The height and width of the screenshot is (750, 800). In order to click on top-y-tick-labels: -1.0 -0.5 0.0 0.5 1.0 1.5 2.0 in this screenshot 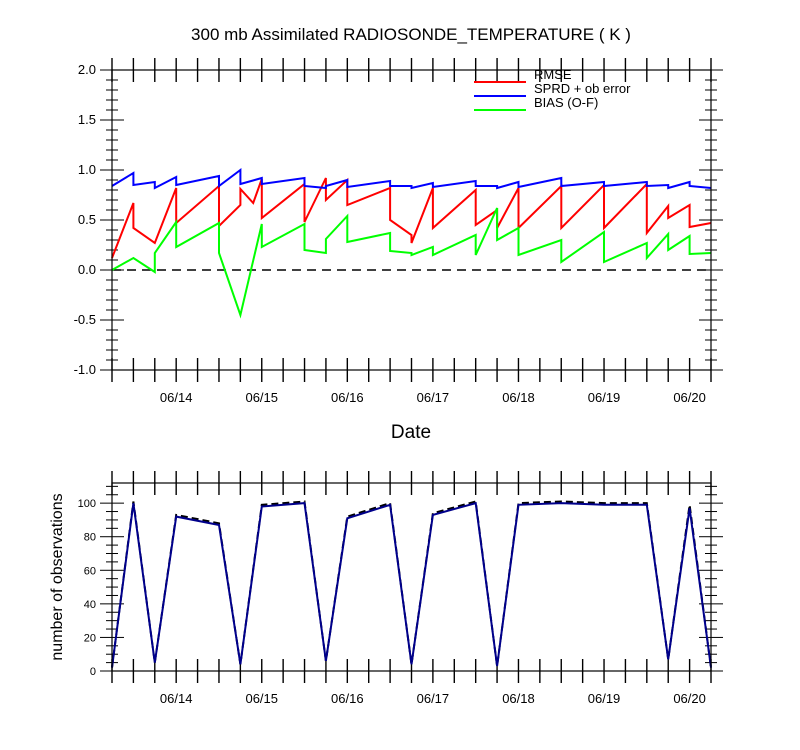, I will do `click(85, 219)`.